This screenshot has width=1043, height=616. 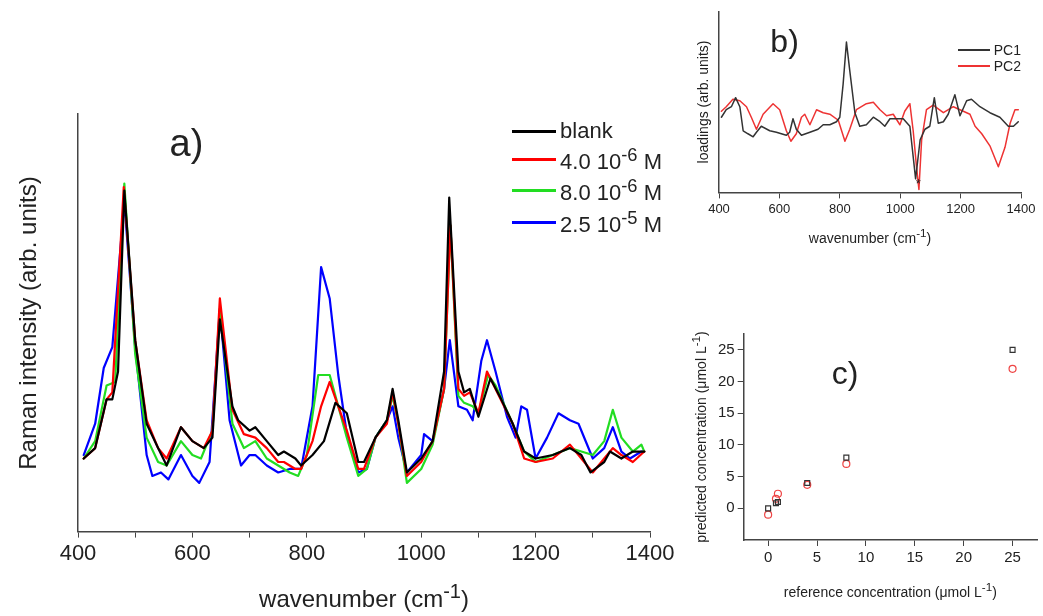 What do you see at coordinates (611, 191) in the screenshot?
I see `legend-label: 8.0 10$^{-6}$ M` at bounding box center [611, 191].